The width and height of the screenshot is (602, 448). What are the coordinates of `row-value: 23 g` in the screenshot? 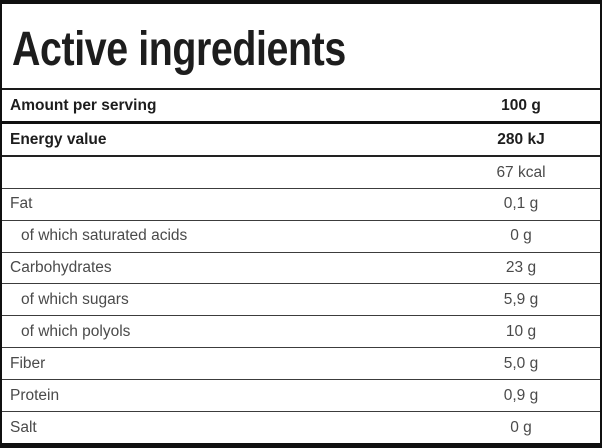 It's located at (521, 268).